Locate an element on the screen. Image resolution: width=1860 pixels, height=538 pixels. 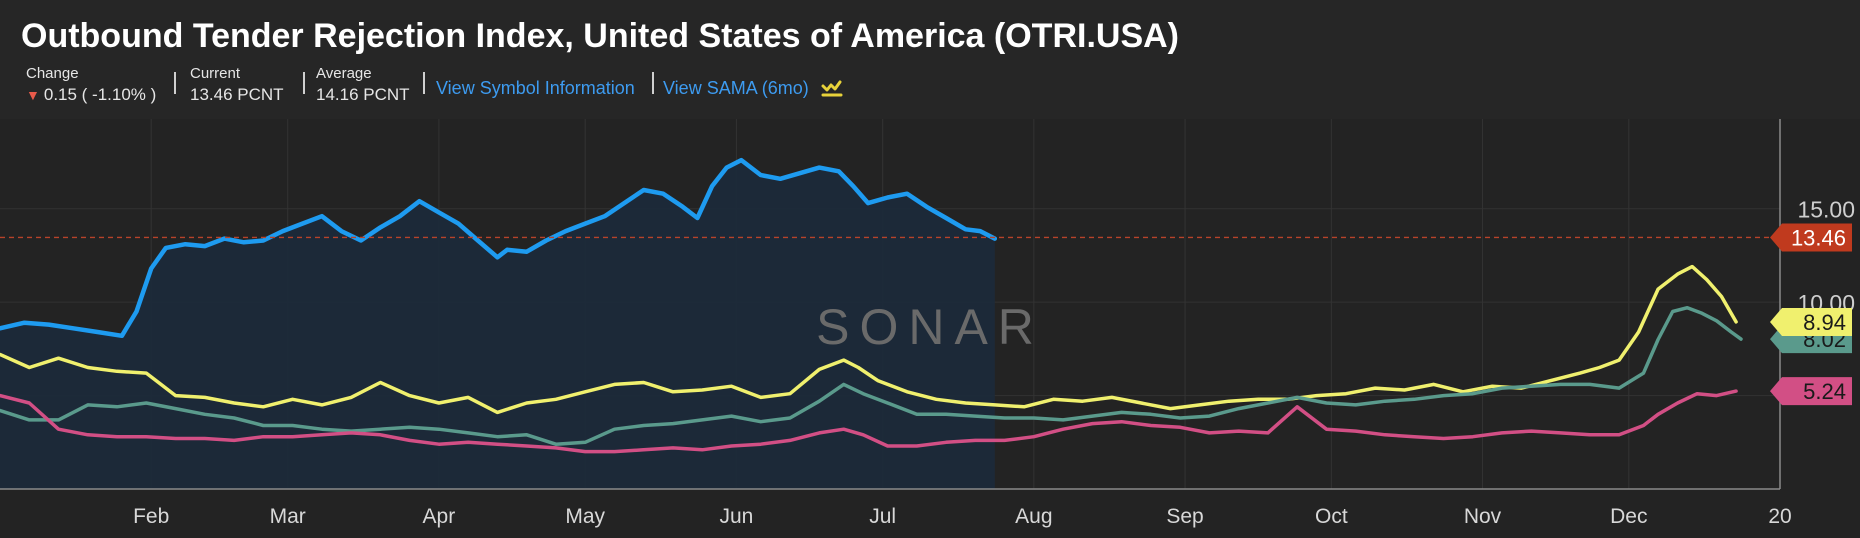
x-tick-label: Aug is located at coordinates (1033, 516).